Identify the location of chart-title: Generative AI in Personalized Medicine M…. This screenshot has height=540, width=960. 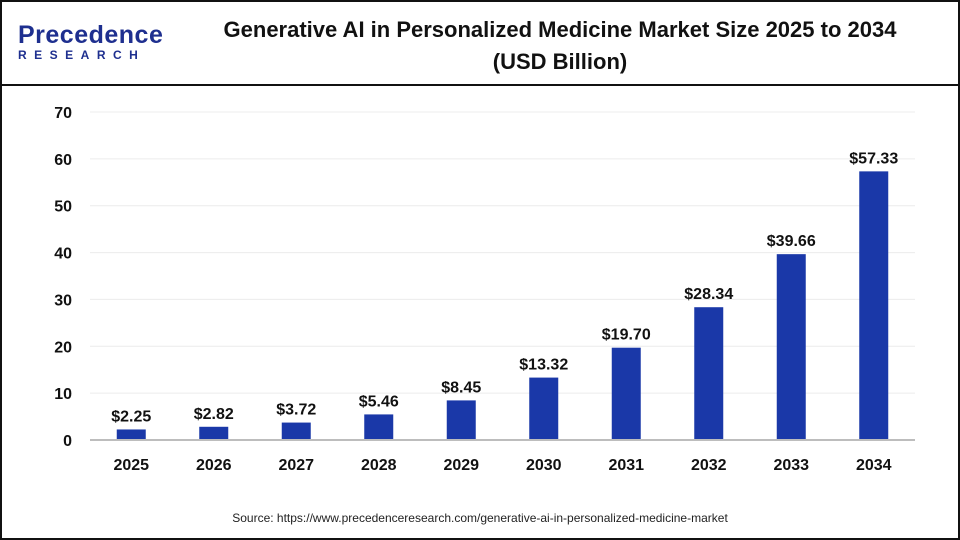
(560, 46).